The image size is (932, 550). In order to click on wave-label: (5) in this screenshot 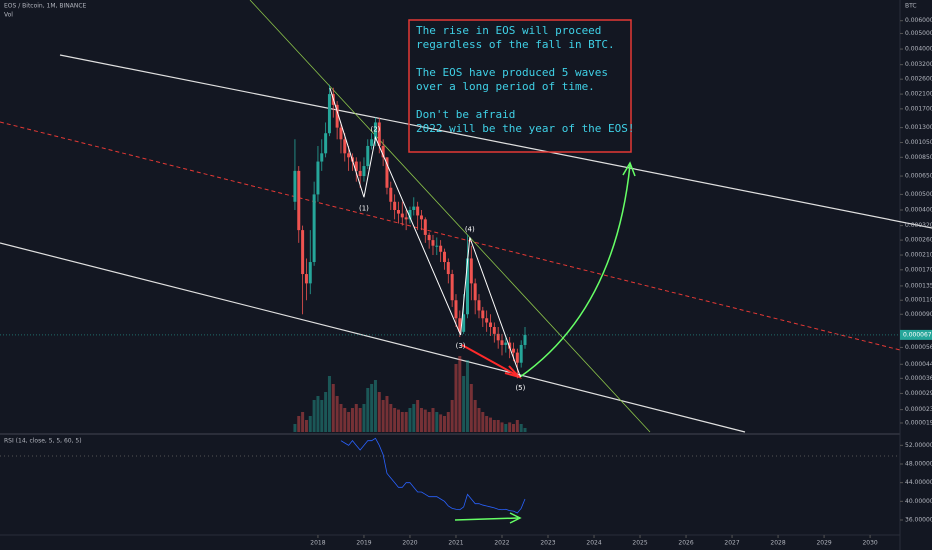, I will do `click(520, 388)`.